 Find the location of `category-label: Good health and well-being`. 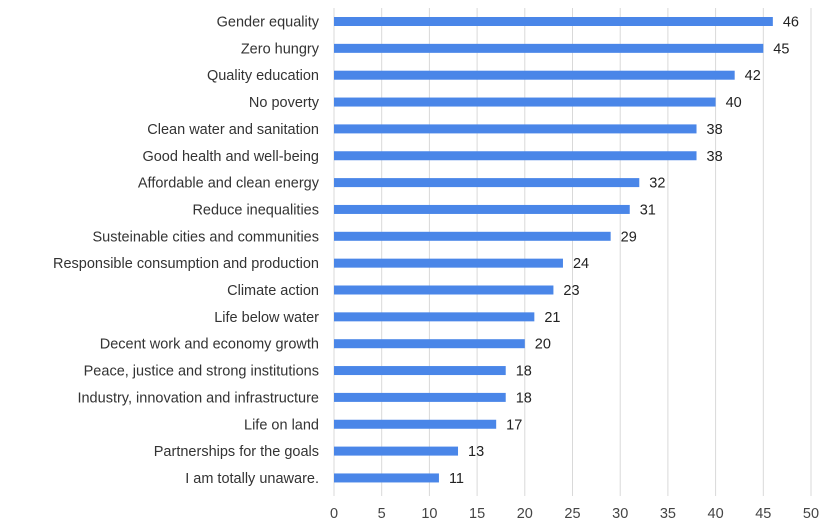

category-label: Good health and well-being is located at coordinates (230, 157).